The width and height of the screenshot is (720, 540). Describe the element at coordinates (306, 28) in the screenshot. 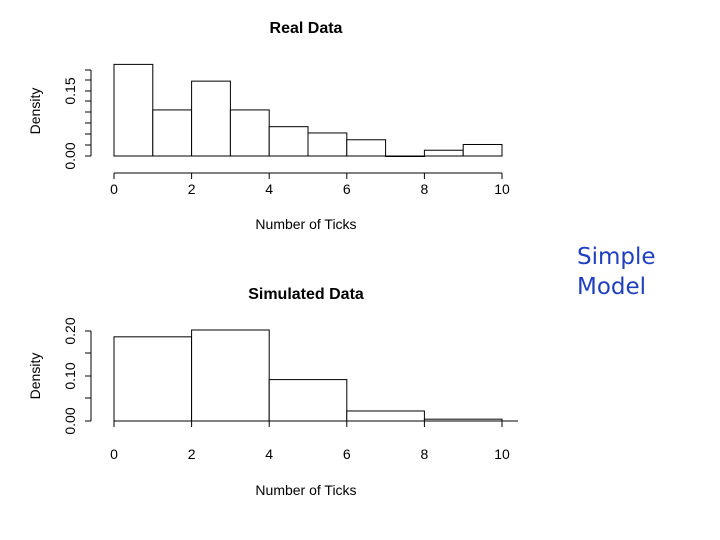

I see `chart-title: Real Data` at that location.